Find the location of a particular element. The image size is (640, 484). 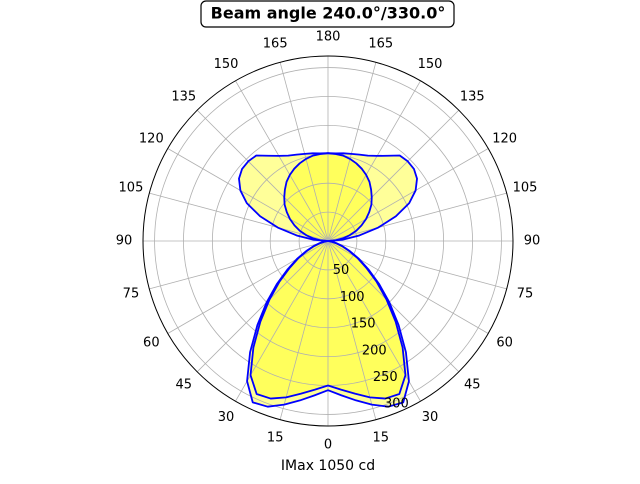

series-line is located at coordinates (328, 276).